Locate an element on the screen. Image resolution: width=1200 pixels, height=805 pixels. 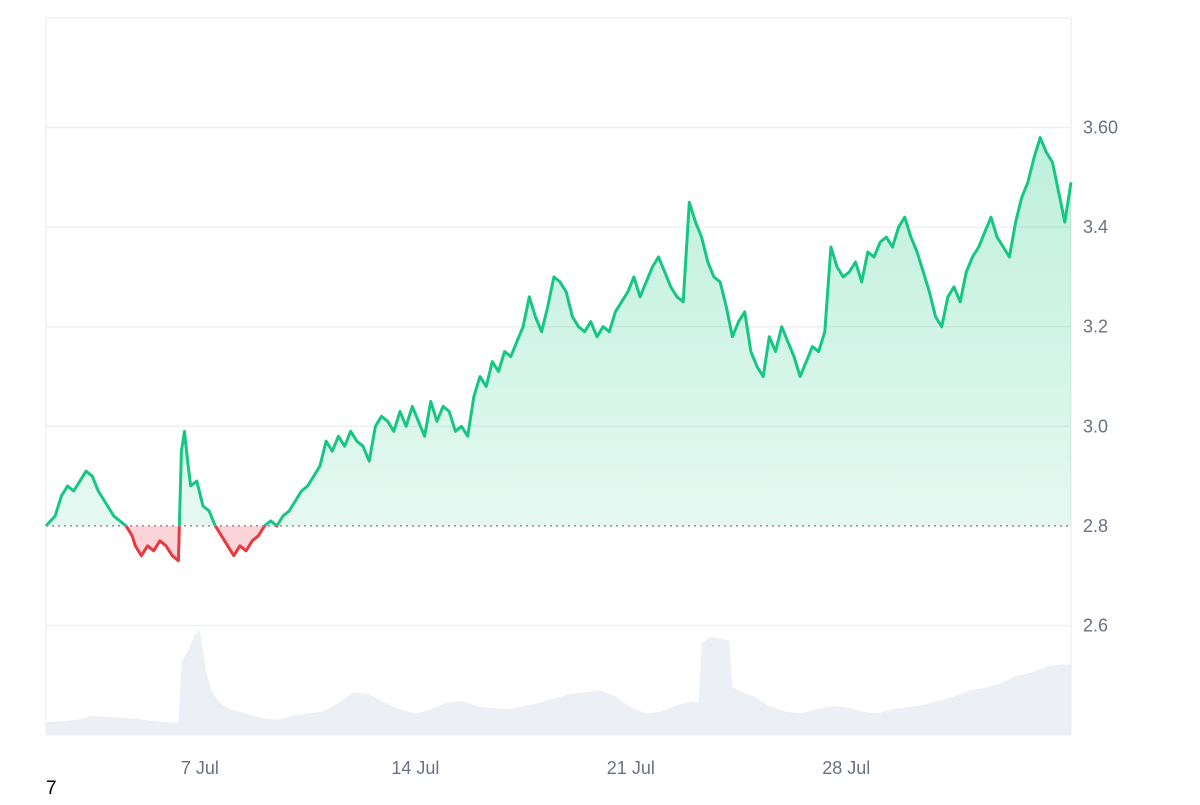
price-below-group is located at coordinates (558, 544).